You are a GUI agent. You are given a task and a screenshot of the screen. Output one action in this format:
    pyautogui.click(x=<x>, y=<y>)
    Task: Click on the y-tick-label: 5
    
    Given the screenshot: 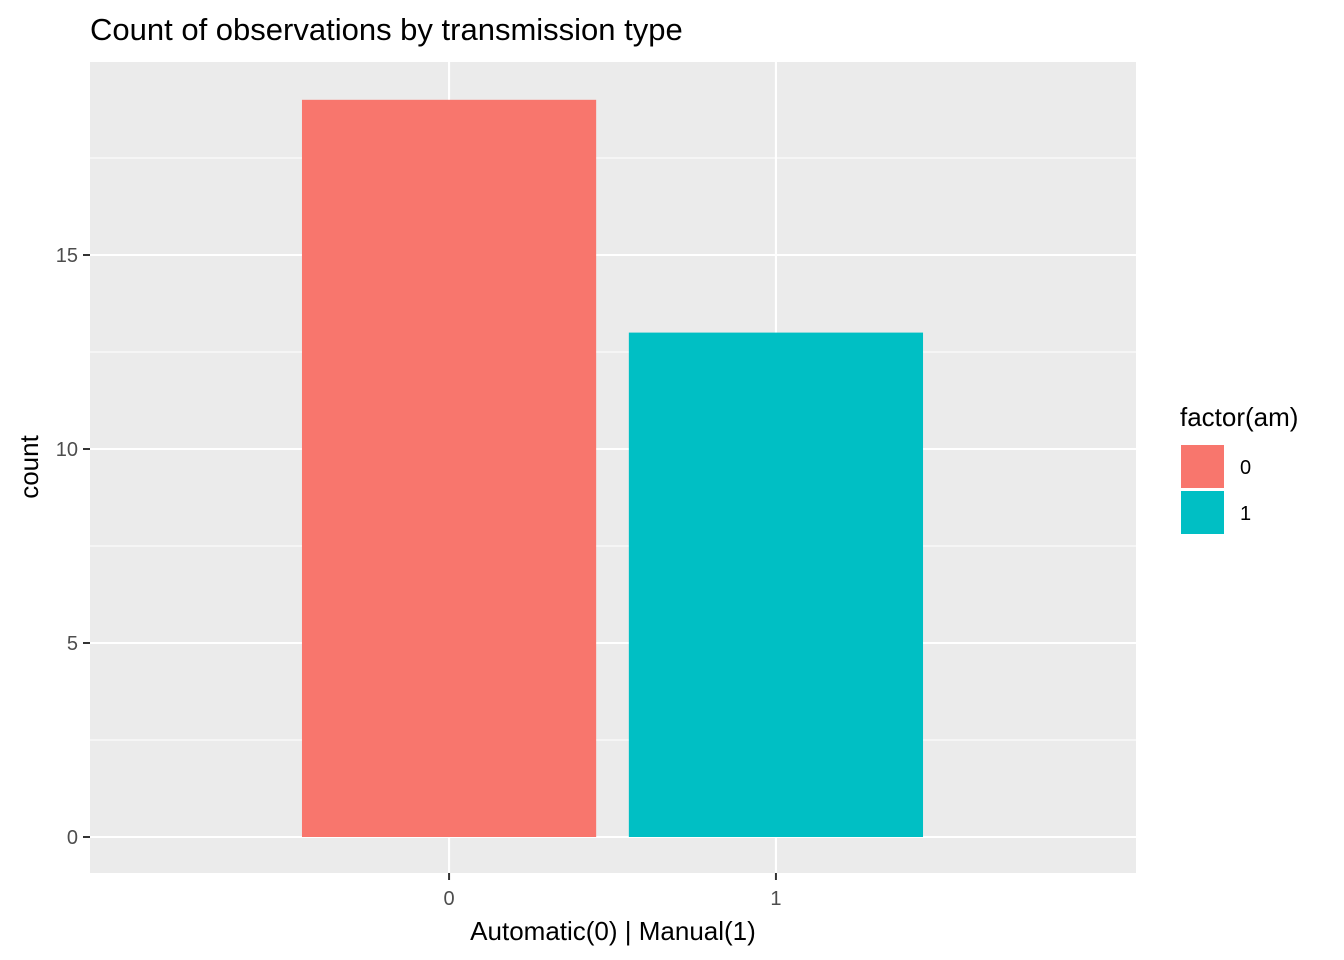 What is the action you would take?
    pyautogui.click(x=72, y=644)
    